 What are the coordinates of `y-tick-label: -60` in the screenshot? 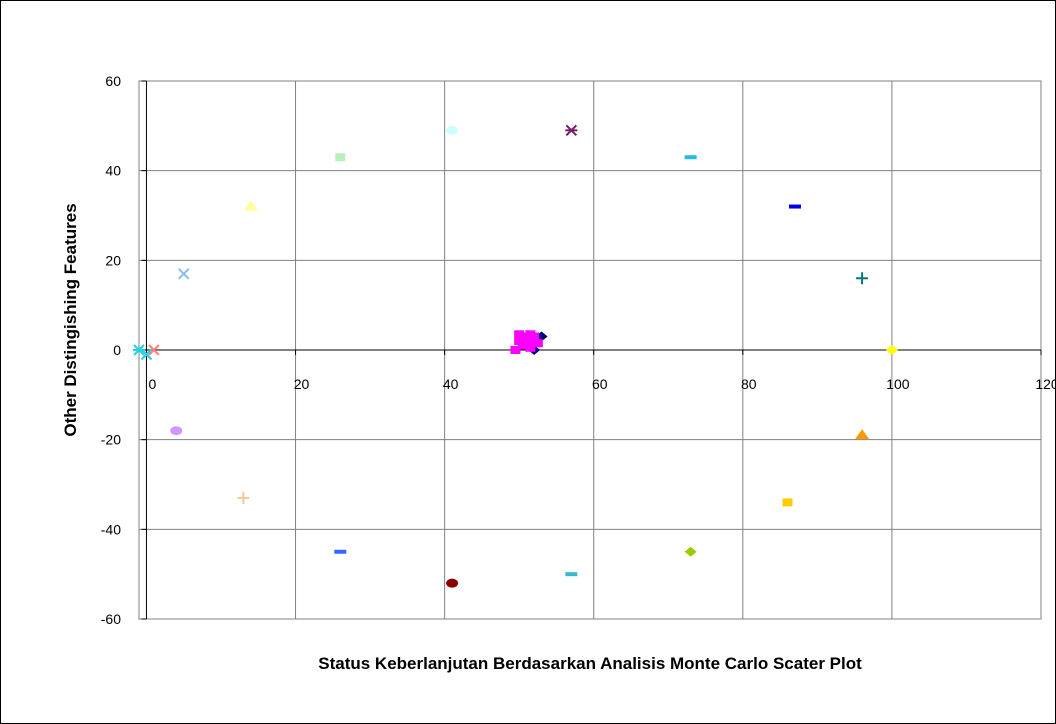 It's located at (111, 619).